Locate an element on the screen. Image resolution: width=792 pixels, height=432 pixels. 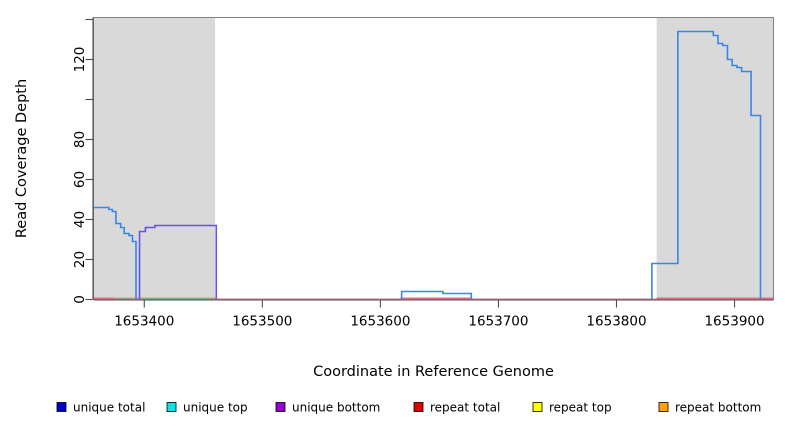
legend-label-unique-total: unique total is located at coordinates (109, 407).